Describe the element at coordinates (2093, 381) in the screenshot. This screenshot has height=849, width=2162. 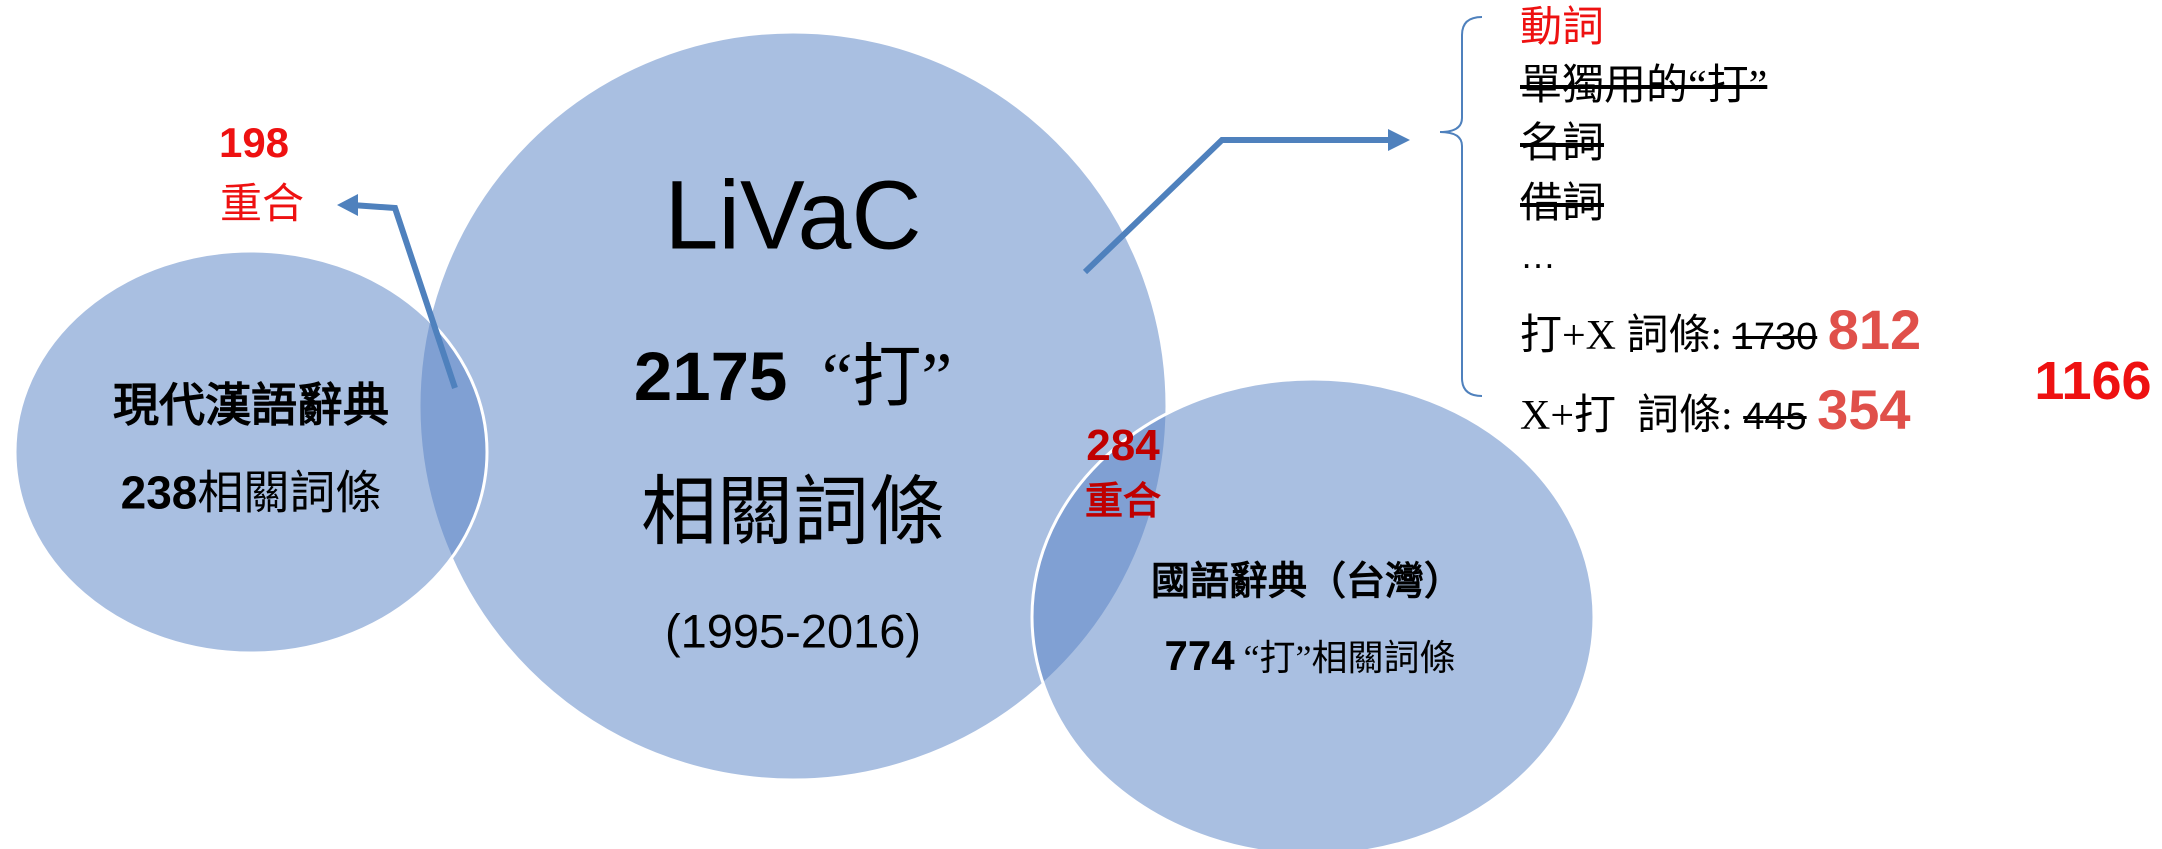
I see `breakdown-total: 1166` at that location.